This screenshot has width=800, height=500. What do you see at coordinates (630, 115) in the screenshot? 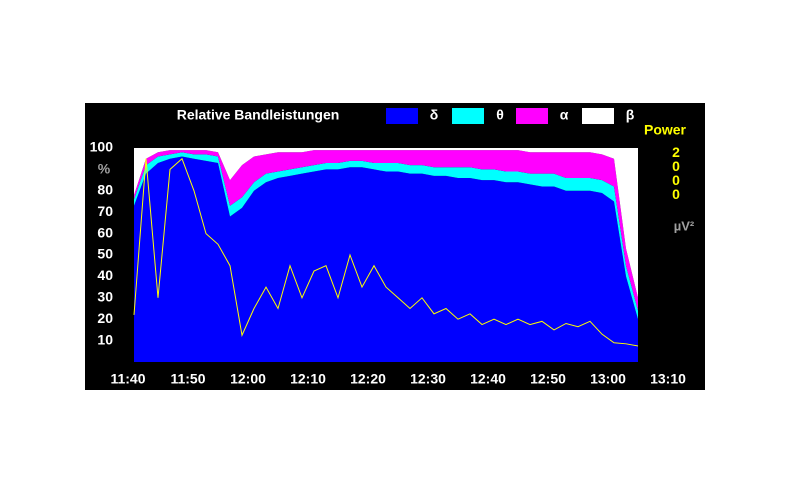
I see `legend-label: β` at bounding box center [630, 115].